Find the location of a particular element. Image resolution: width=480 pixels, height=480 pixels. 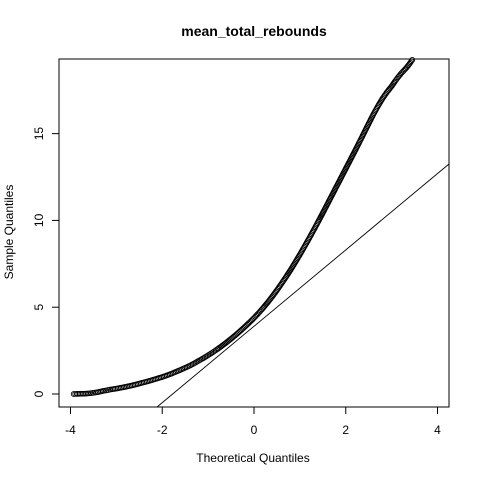

x-tick-label: 4 is located at coordinates (437, 430).